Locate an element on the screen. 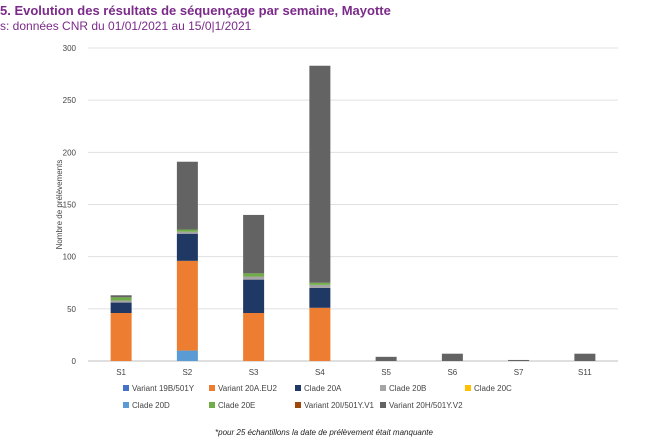 Image resolution: width=648 pixels, height=441 pixels. y-tick-label: 250 is located at coordinates (70, 100).